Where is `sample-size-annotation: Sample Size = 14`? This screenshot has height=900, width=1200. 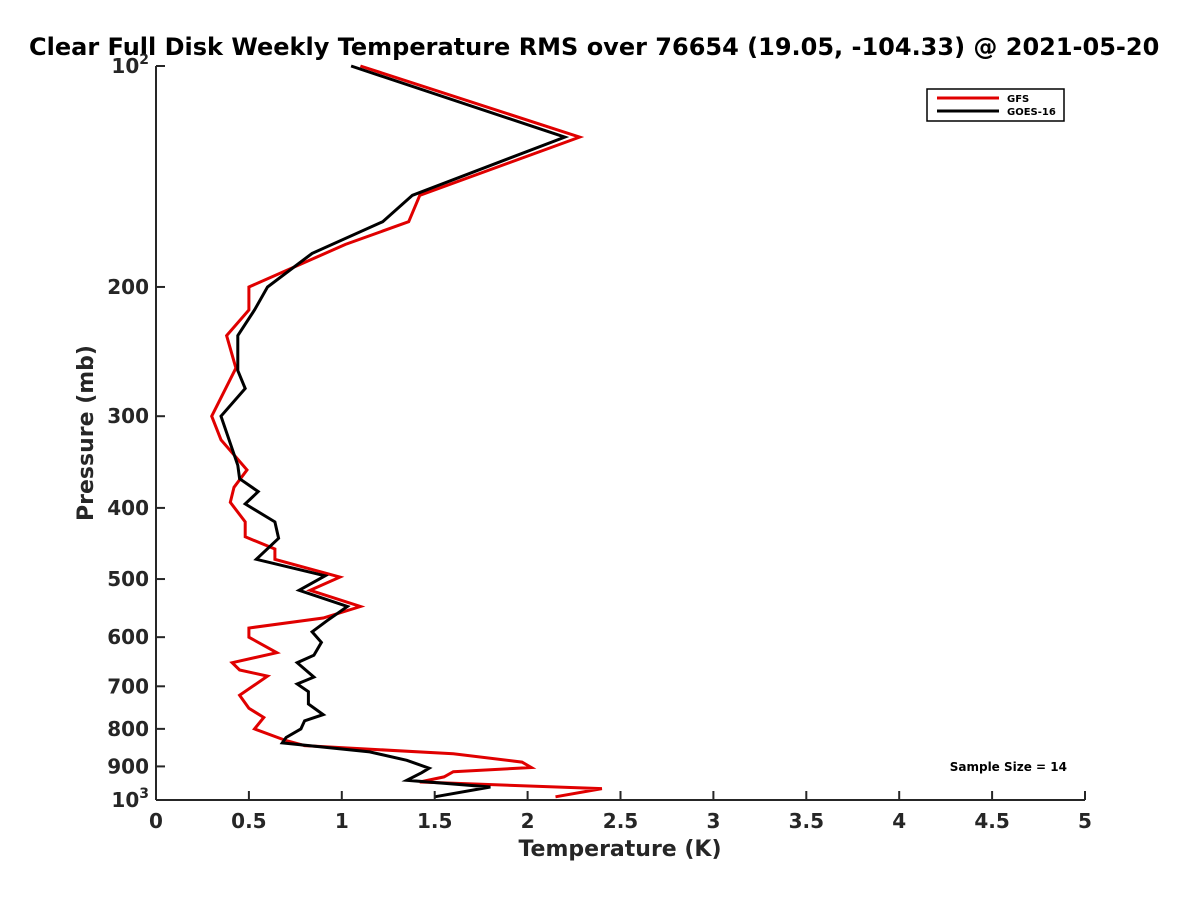
sample-size-annotation: Sample Size = 14 is located at coordinates (1008, 767).